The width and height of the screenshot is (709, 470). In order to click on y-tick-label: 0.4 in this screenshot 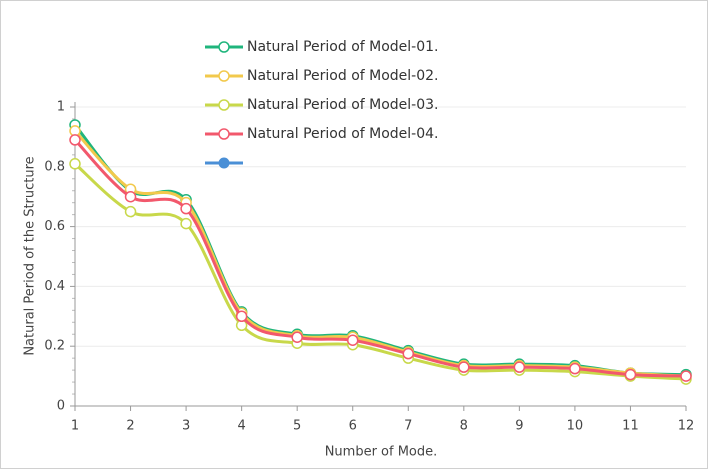, I will do `click(54, 286)`.